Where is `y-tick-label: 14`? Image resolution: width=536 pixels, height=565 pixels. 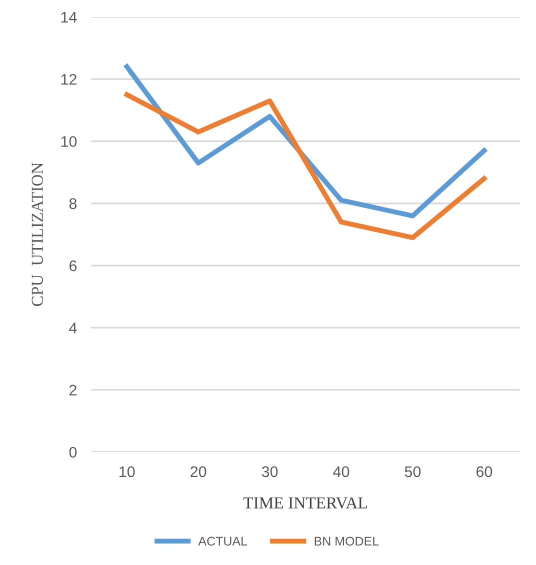 y-tick-label: 14 is located at coordinates (69, 17).